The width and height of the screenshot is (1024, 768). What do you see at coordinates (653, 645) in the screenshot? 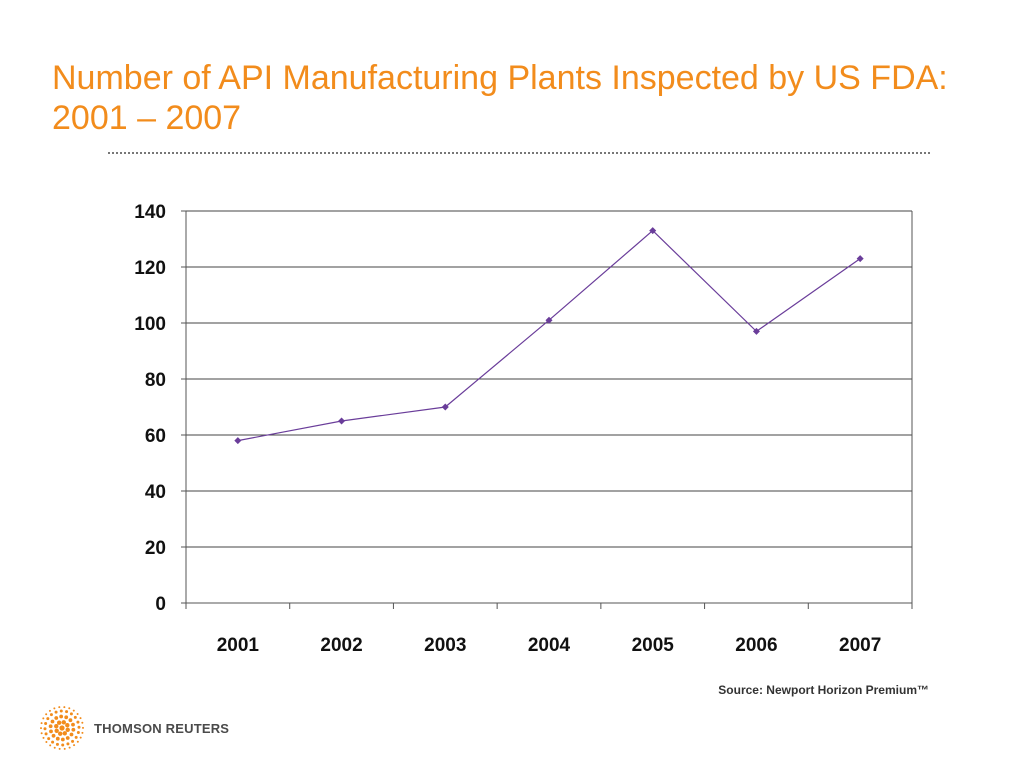
I see `x-tick-label: 2005` at bounding box center [653, 645].